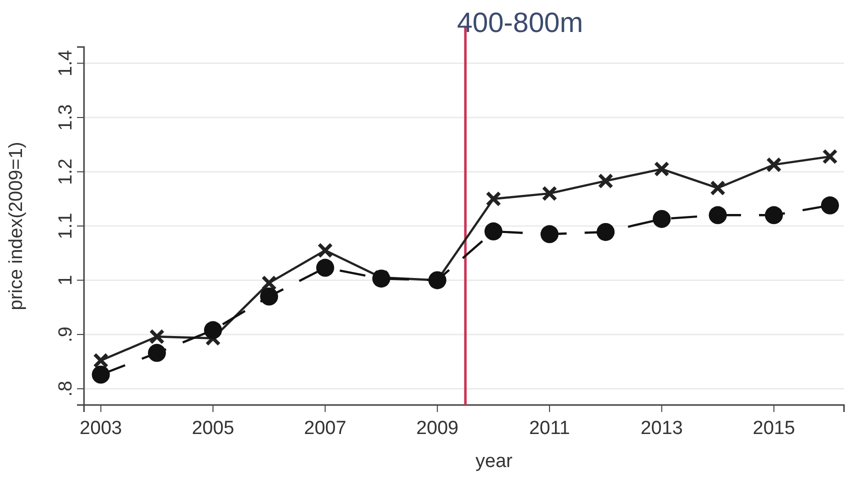  I want to click on y-axis-title: price index(2009=1), so click(16, 226).